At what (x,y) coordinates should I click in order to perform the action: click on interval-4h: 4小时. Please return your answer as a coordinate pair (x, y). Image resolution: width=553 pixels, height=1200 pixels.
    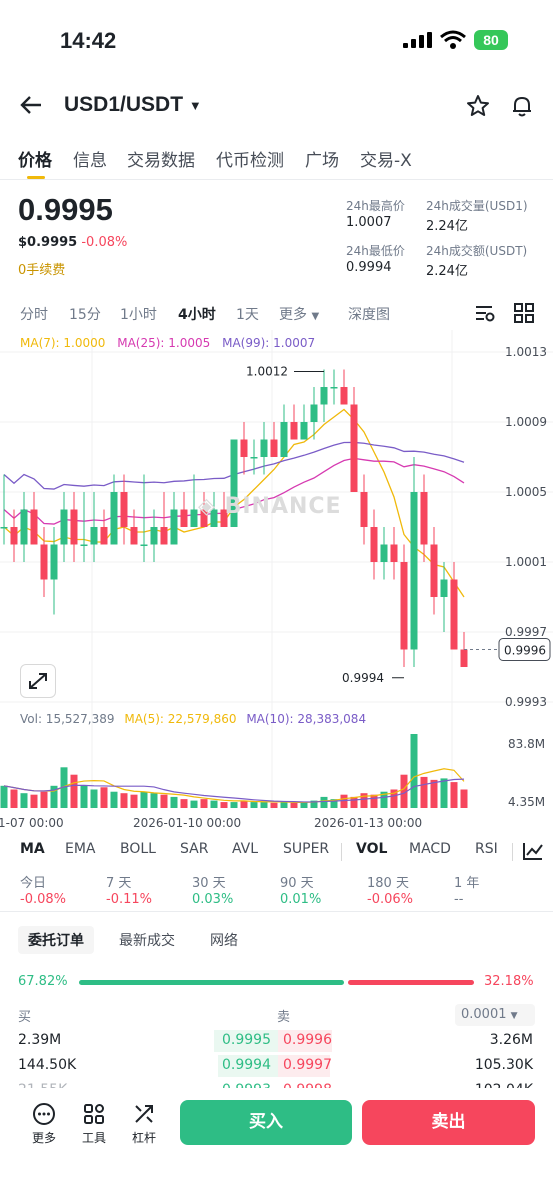
    Looking at the image, I should click on (197, 315).